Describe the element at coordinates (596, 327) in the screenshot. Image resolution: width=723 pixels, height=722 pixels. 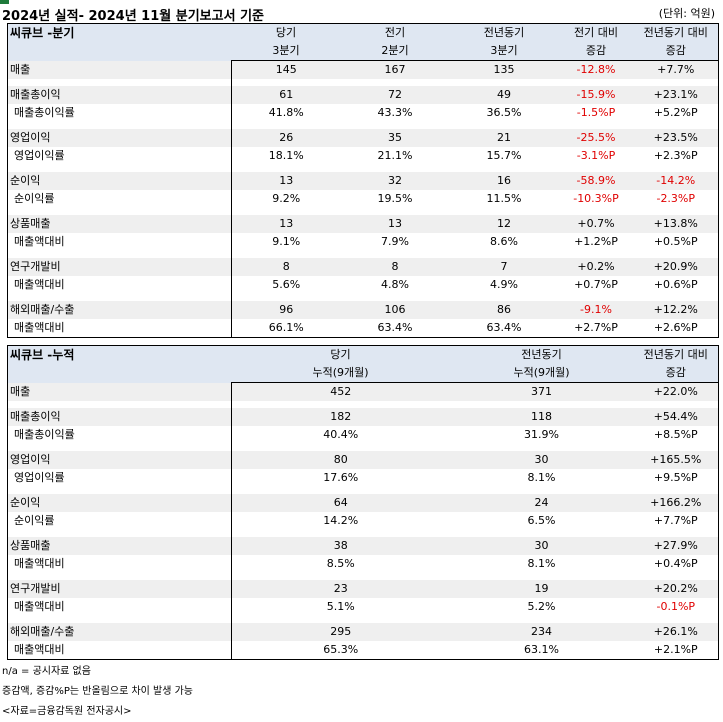
I see `table-cell: +2.7%P` at that location.